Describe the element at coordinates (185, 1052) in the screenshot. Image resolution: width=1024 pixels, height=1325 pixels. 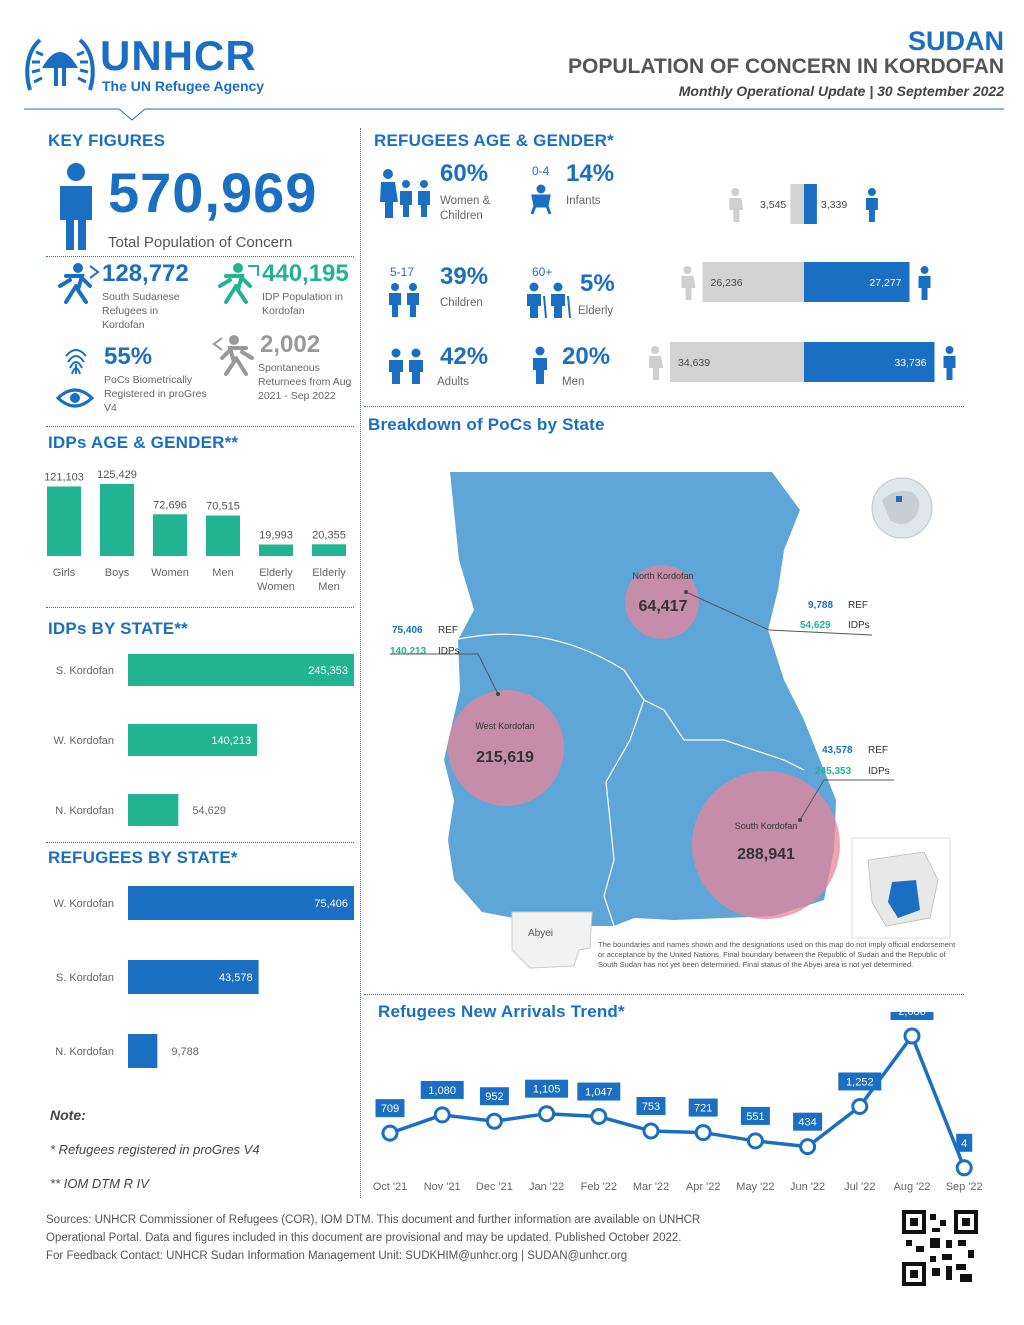
I see `state-bar-value: 9,788` at that location.